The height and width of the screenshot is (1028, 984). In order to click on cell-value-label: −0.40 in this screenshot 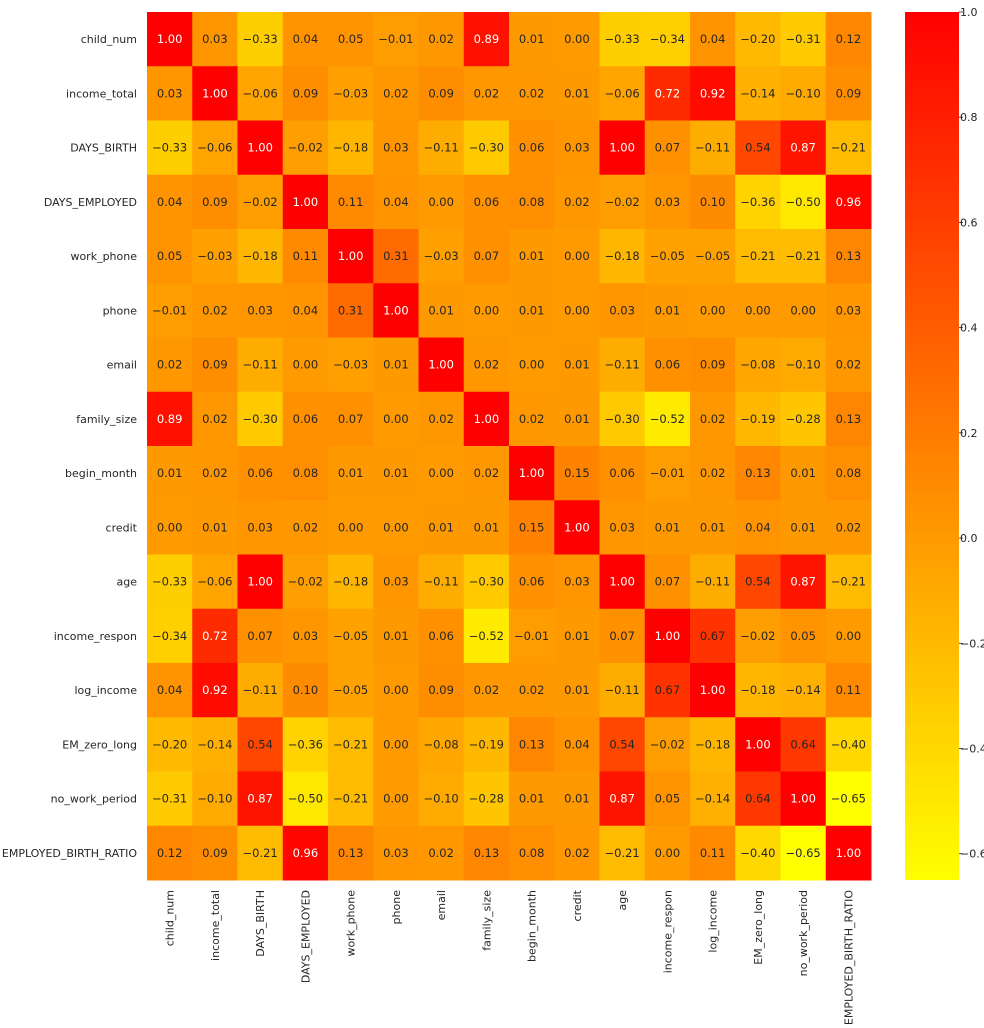, I will do `click(848, 744)`.